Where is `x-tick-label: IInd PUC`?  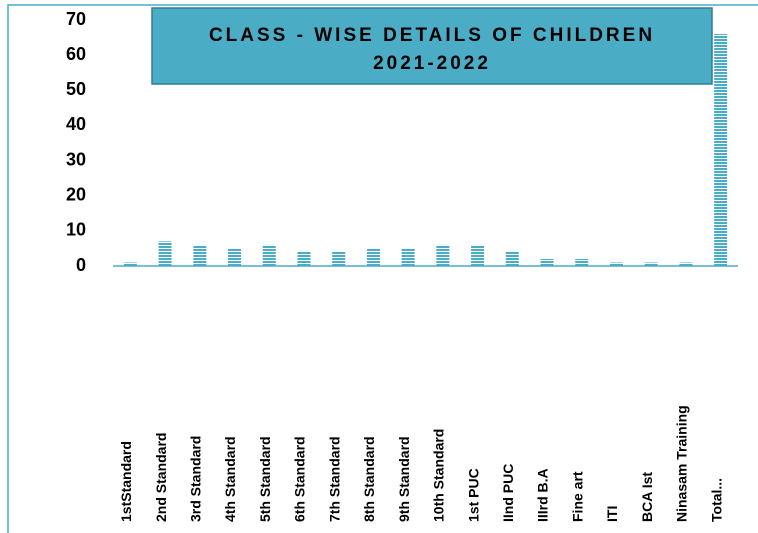 x-tick-label: IInd PUC is located at coordinates (508, 493).